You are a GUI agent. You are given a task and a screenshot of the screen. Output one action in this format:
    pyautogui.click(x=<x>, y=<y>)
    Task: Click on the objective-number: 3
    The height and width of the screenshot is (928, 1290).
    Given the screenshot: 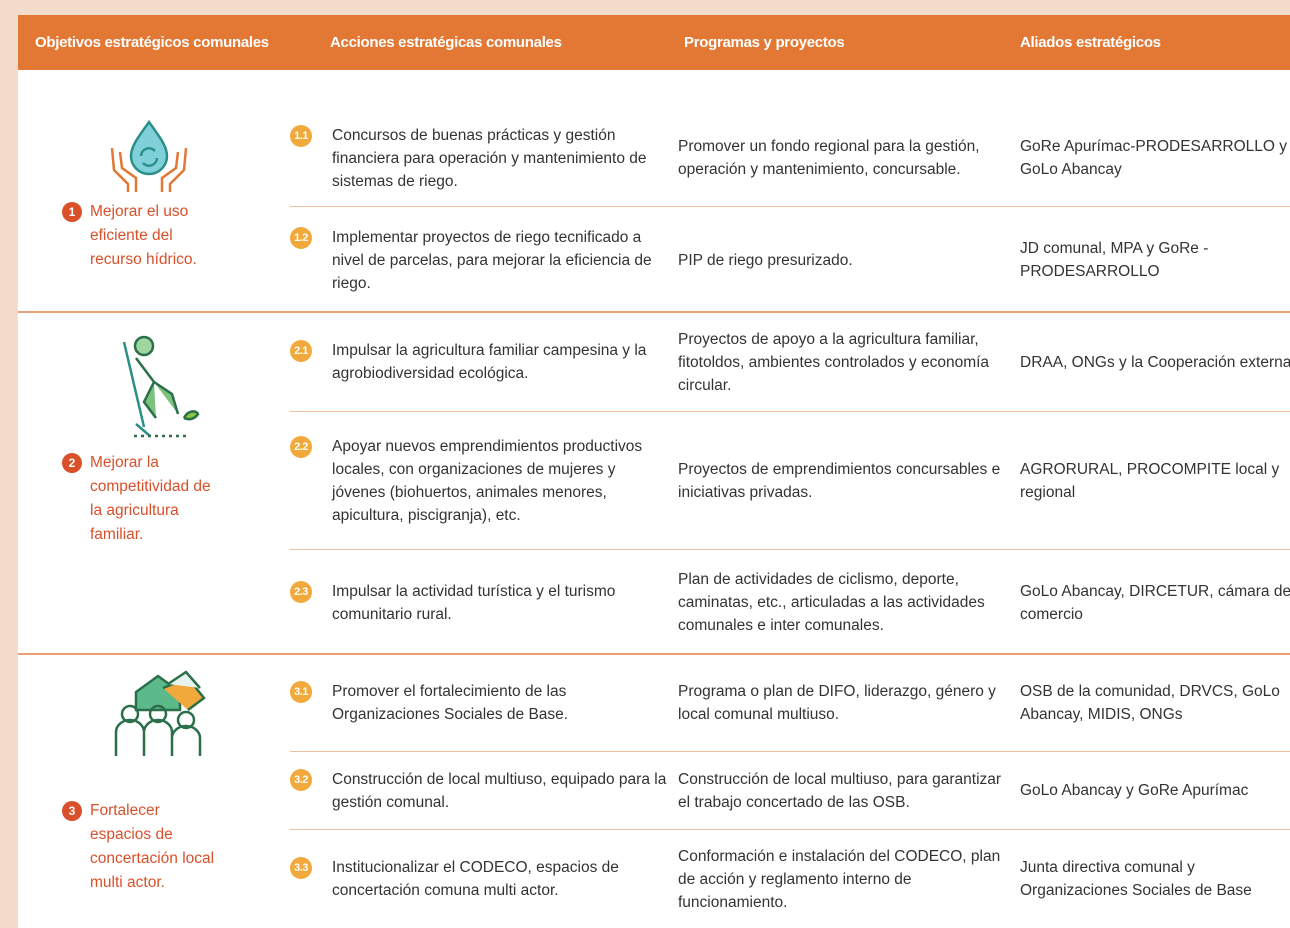 What is the action you would take?
    pyautogui.click(x=72, y=811)
    